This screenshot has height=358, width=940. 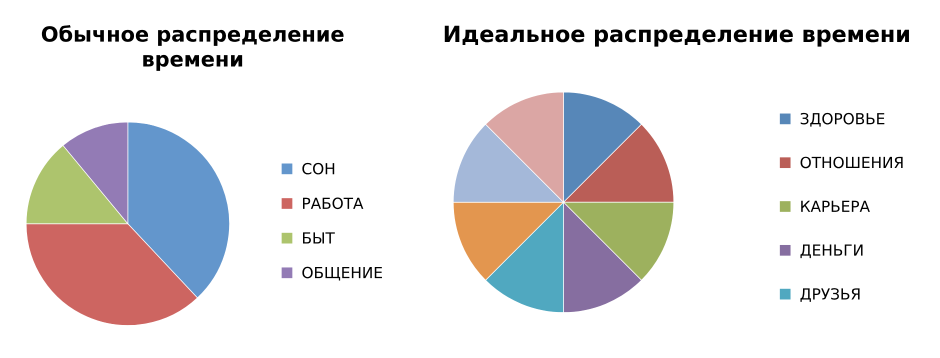 I want to click on legend-label: ЗДОРОВЬЕ, so click(x=842, y=119).